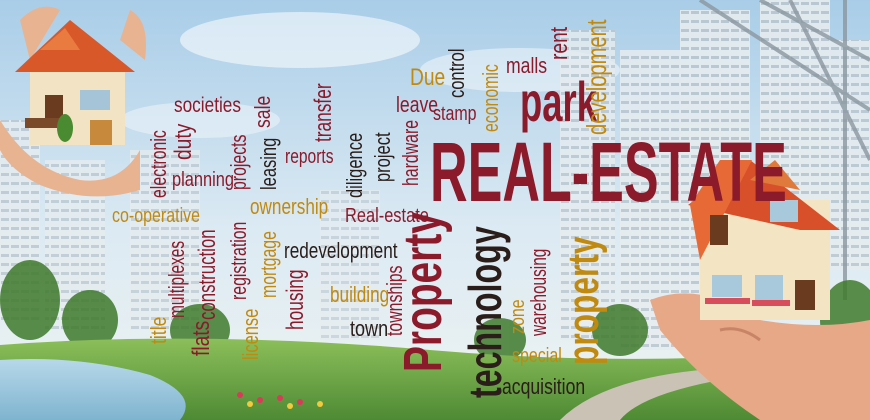 The height and width of the screenshot is (420, 870). I want to click on word-co-operative: co-operative, so click(156, 216).